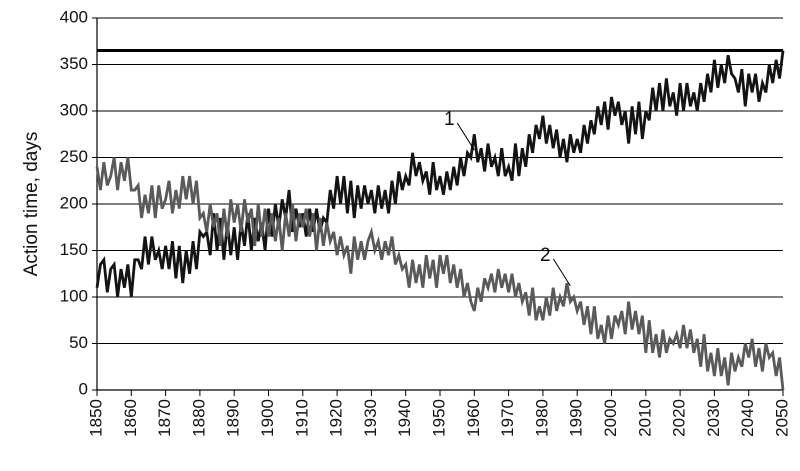  I want to click on x-tick-label: 1950, so click(438, 418).